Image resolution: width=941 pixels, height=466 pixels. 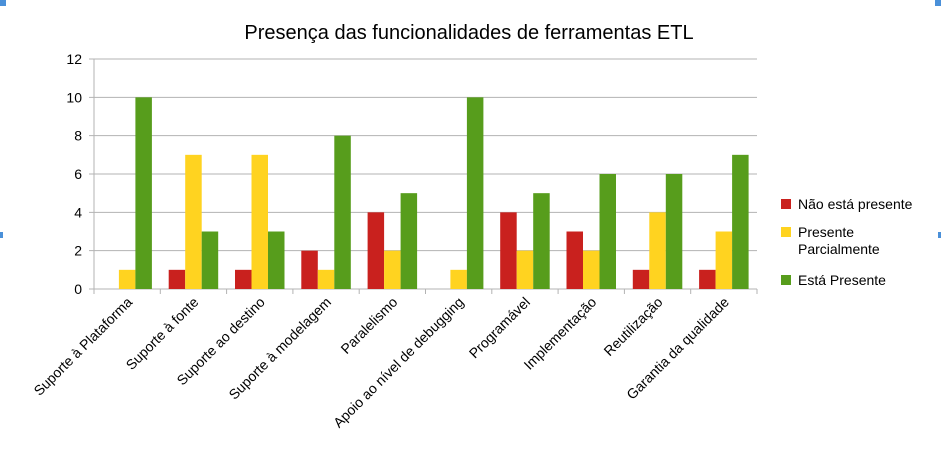 What do you see at coordinates (368, 325) in the screenshot?
I see `x-tick-label: Paralelismo` at bounding box center [368, 325].